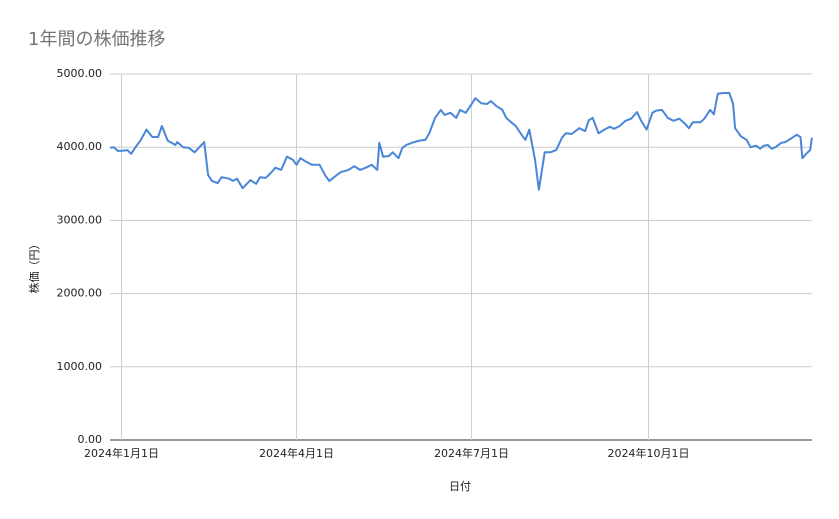 This screenshot has height=519, width=839. What do you see at coordinates (80, 146) in the screenshot?
I see `y-tick-label: 4000.00` at bounding box center [80, 146].